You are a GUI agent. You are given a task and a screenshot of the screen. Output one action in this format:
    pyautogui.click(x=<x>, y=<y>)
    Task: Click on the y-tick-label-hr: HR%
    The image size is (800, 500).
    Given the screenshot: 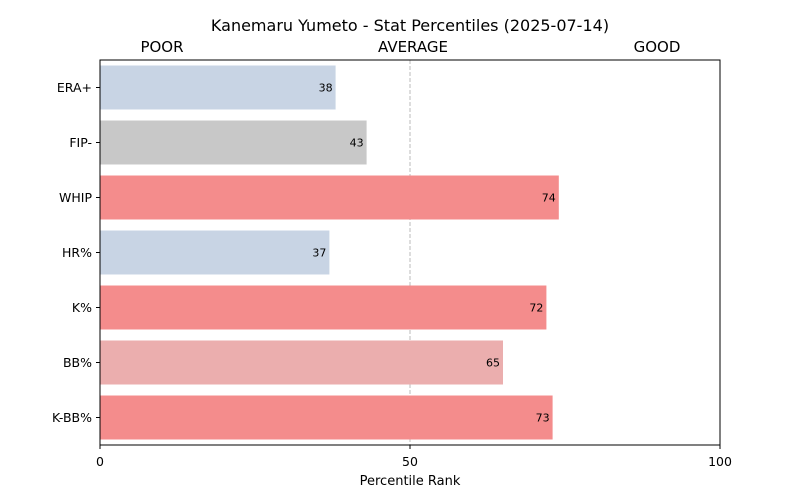 What is the action you would take?
    pyautogui.click(x=77, y=252)
    